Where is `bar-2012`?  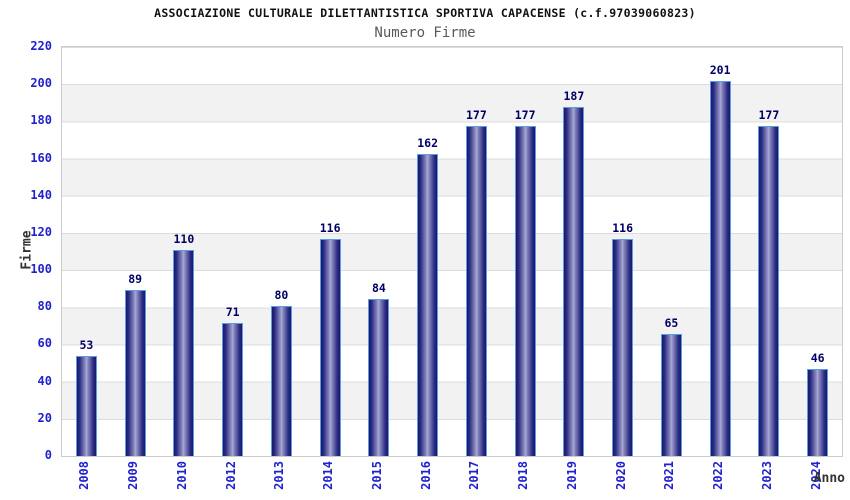 bar-2012 is located at coordinates (233, 389).